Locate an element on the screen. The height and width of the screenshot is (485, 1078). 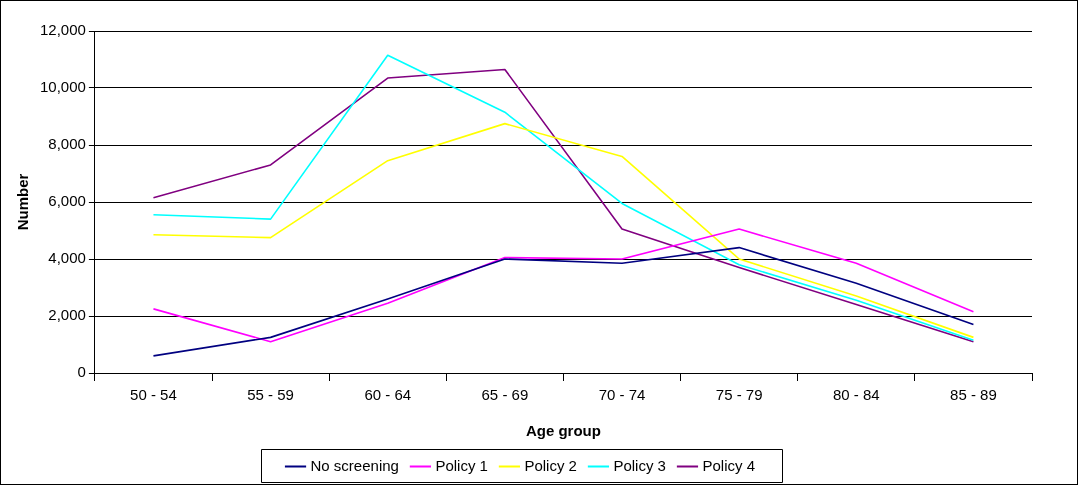
y-tick-label: 10,000 is located at coordinates (62, 87).